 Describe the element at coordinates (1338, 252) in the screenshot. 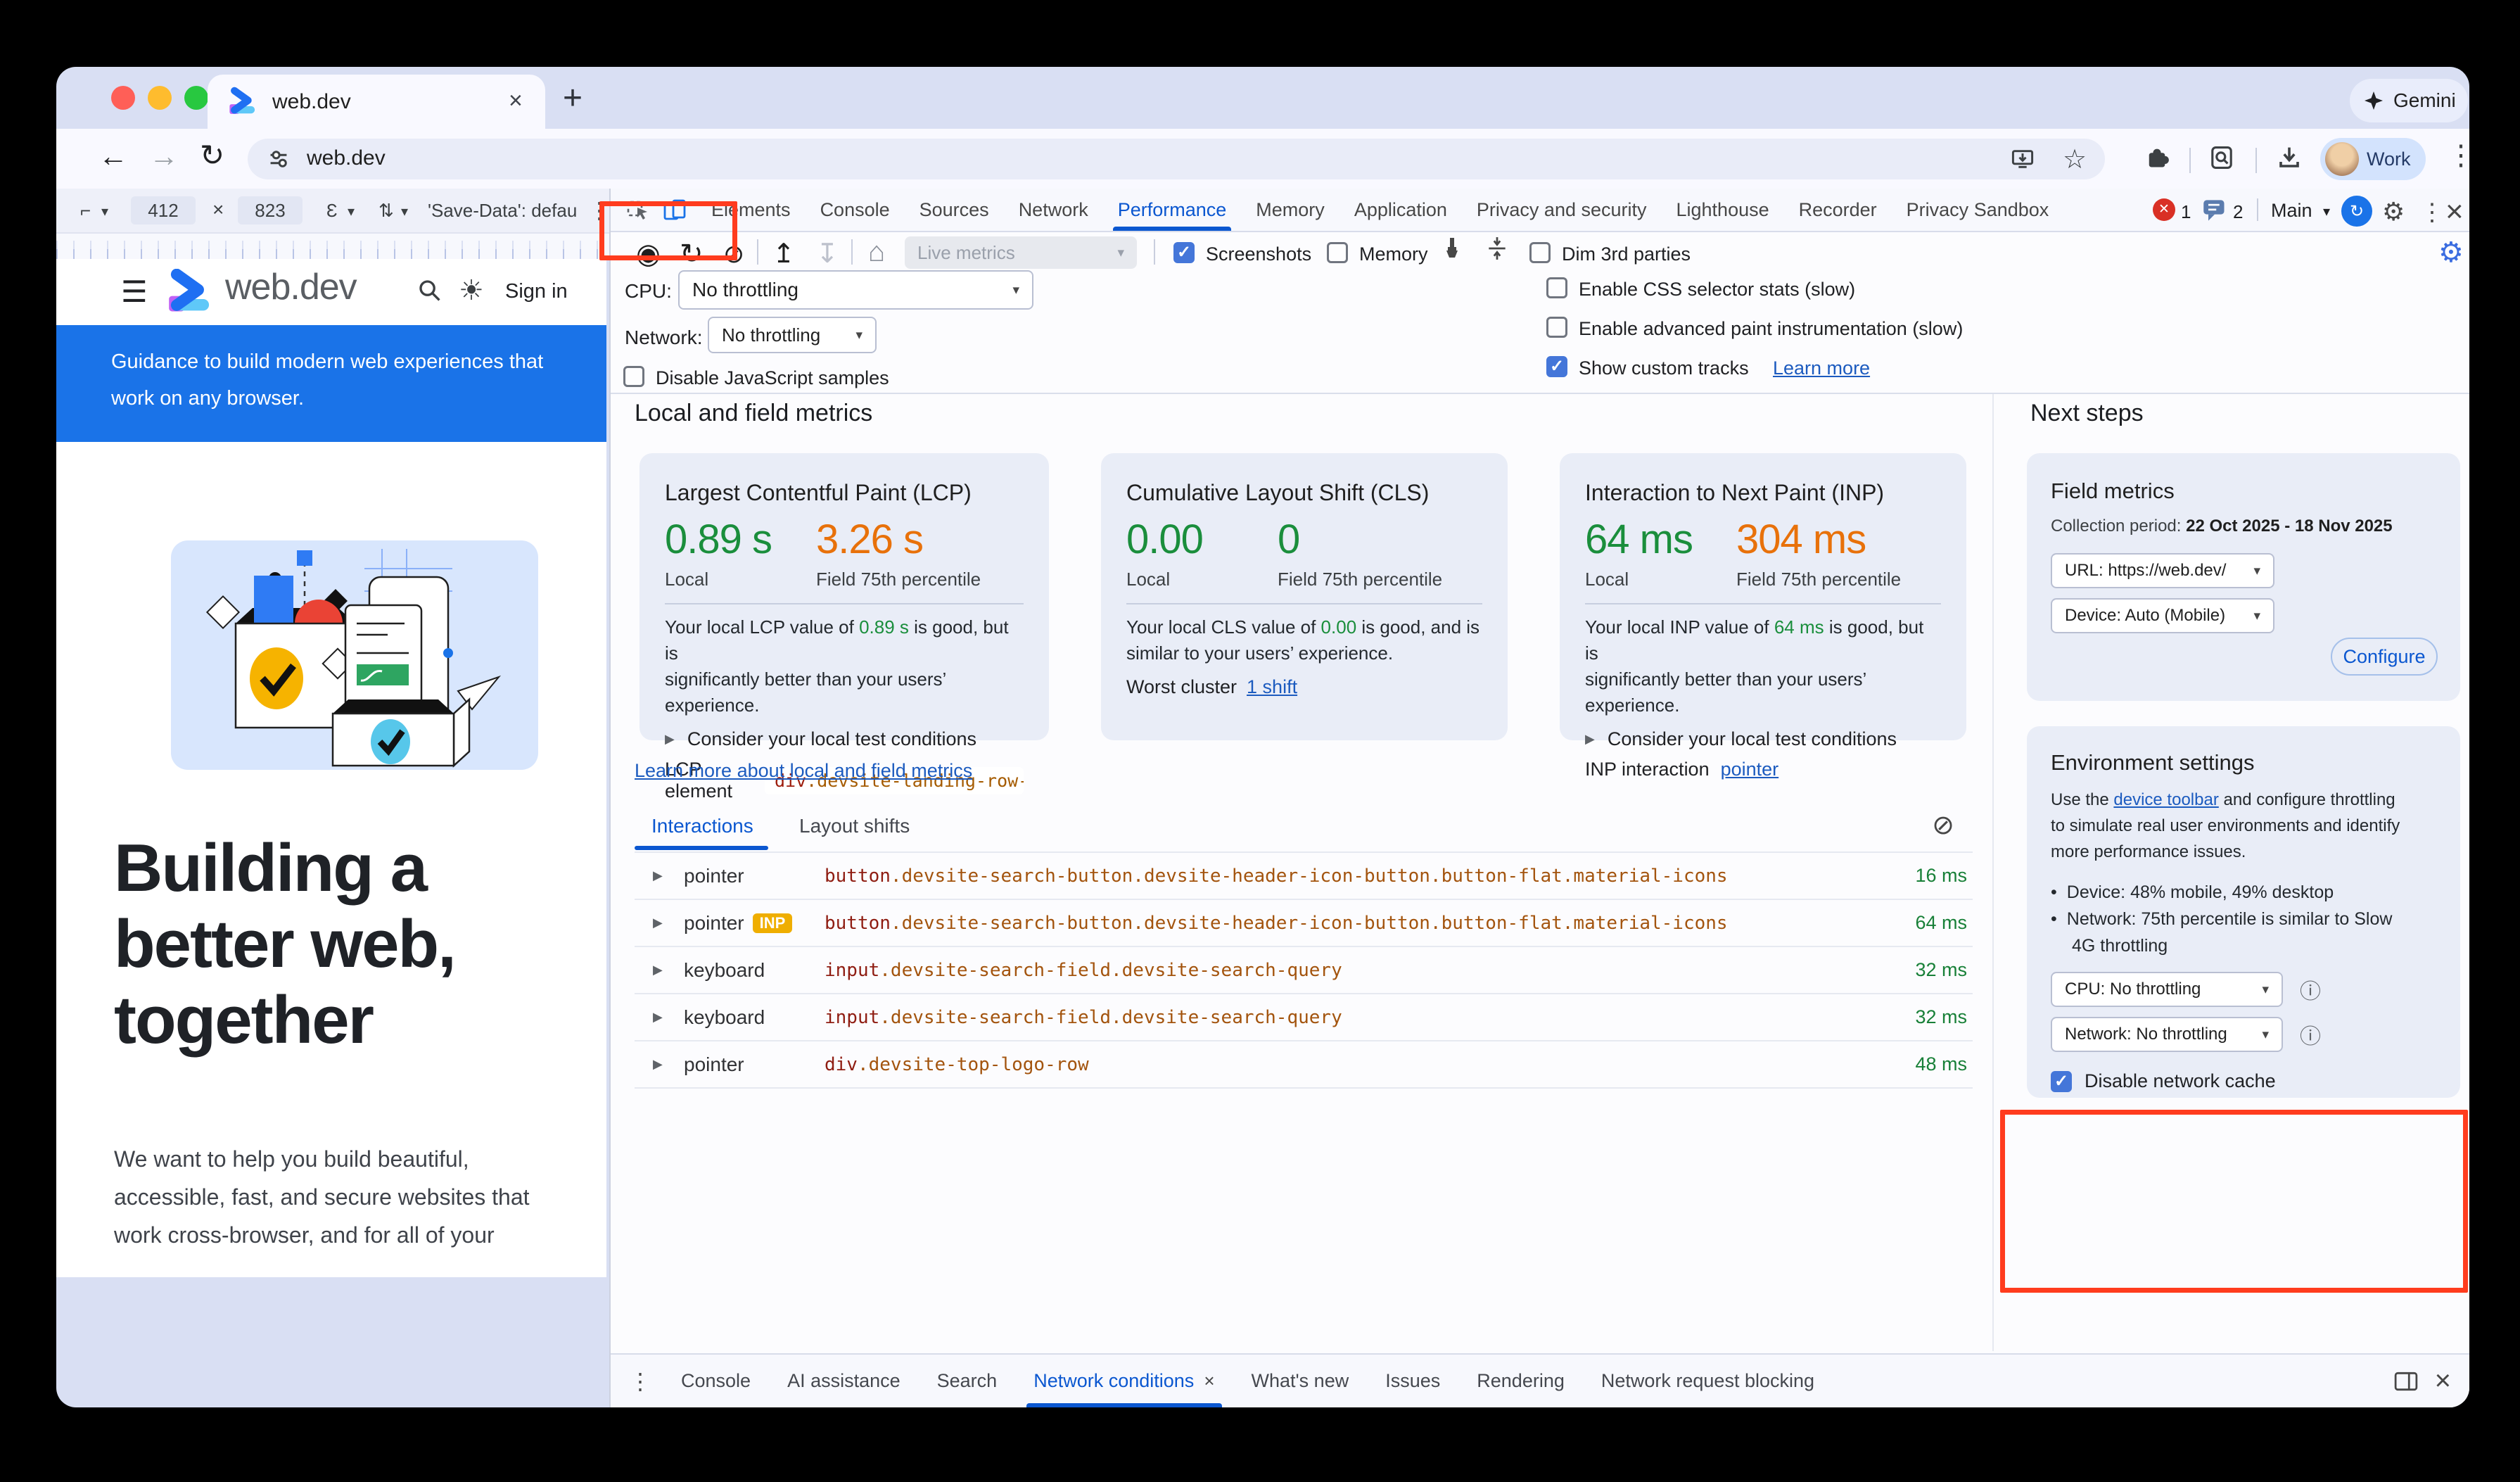

I see `memory-checkbox` at that location.